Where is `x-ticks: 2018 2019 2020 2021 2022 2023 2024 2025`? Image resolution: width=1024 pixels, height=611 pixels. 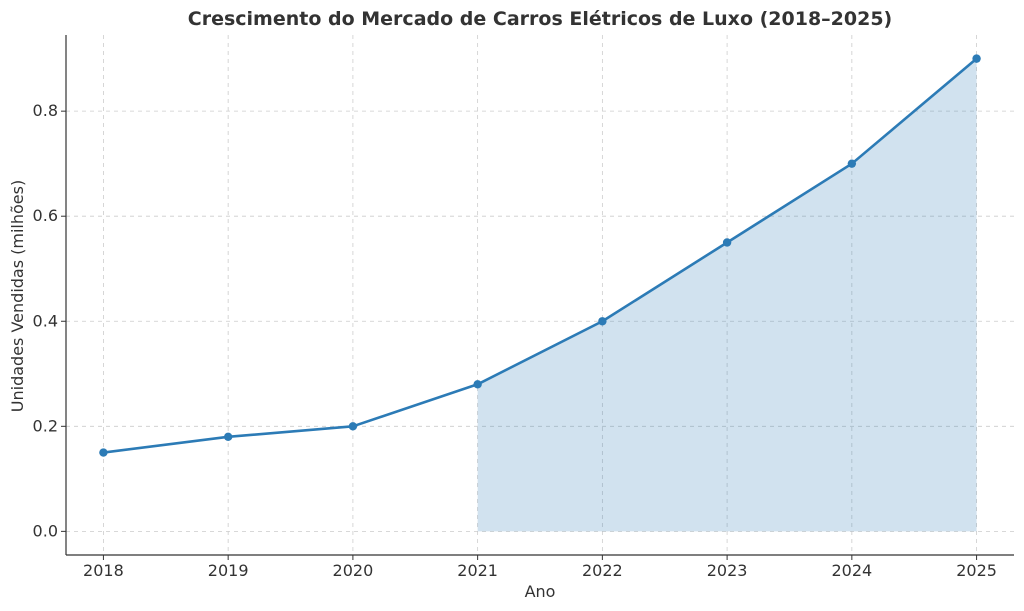
x-ticks: 2018 2019 2020 2021 2022 2023 2024 2025 is located at coordinates (540, 567).